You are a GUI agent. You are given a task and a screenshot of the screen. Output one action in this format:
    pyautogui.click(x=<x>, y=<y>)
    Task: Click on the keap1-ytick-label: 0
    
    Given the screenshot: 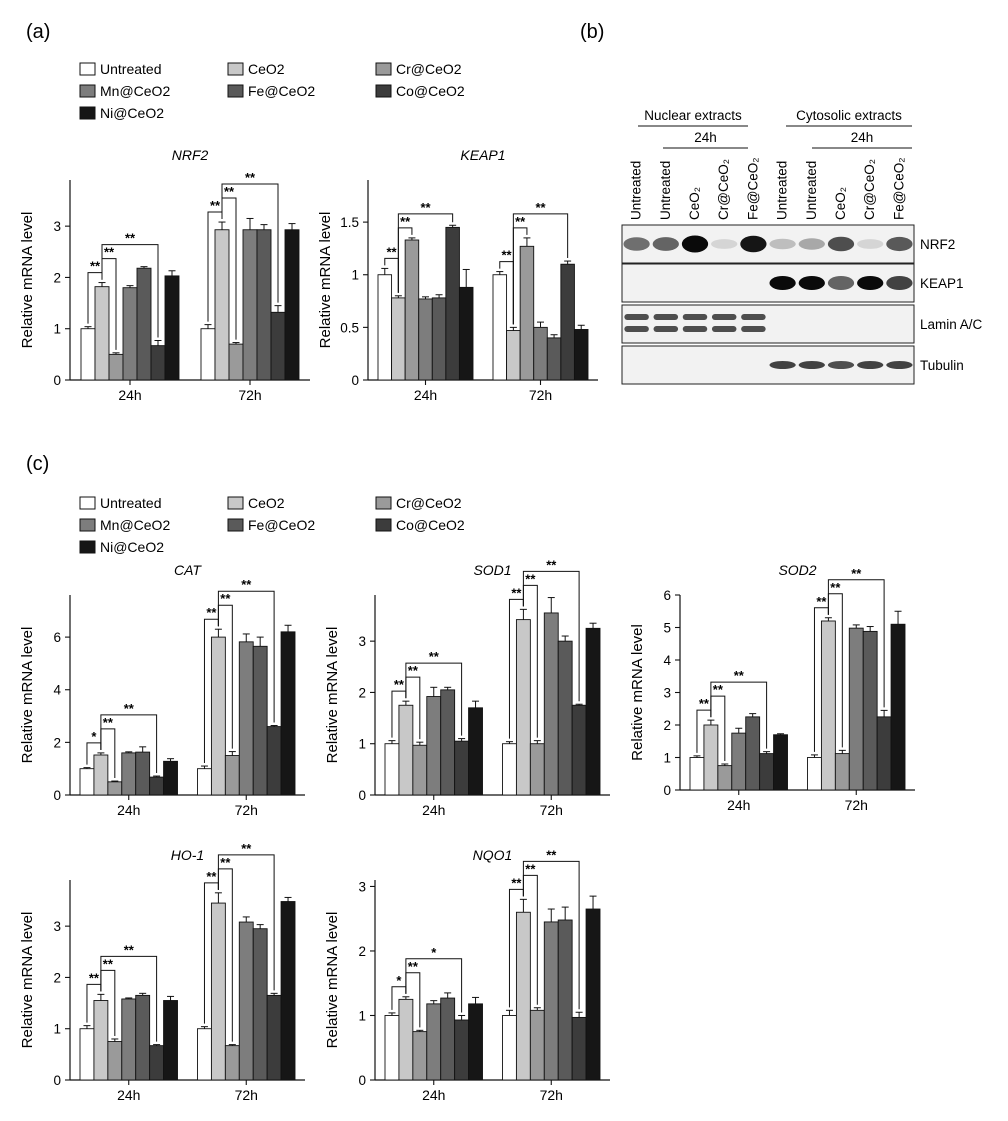 What is the action you would take?
    pyautogui.click(x=355, y=380)
    